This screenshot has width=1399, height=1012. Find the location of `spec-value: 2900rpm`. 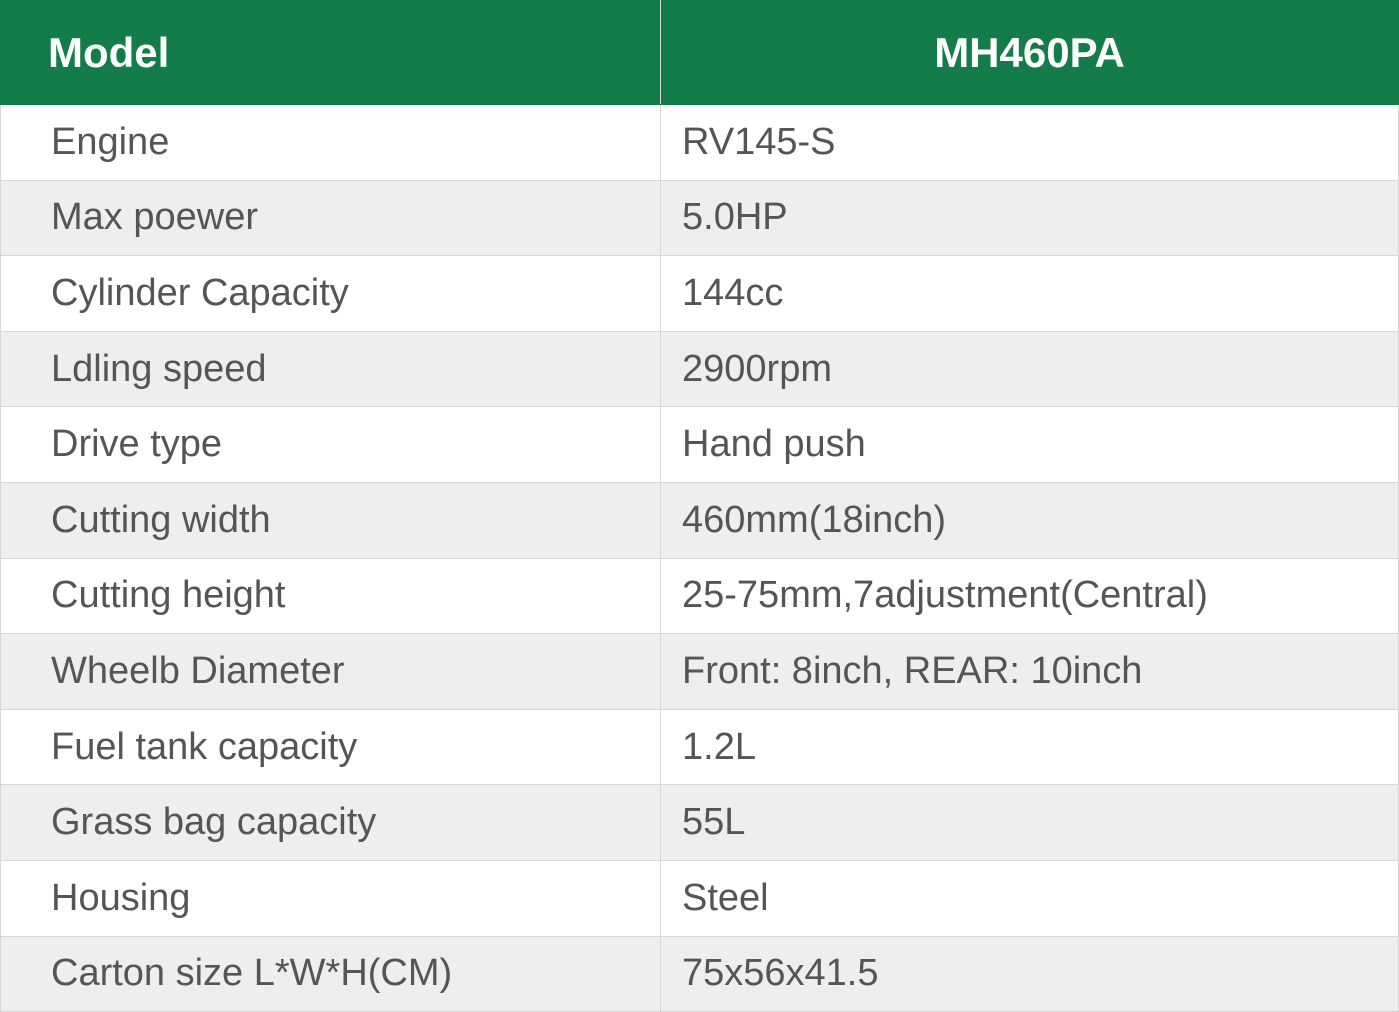

spec-value: 2900rpm is located at coordinates (1029, 369).